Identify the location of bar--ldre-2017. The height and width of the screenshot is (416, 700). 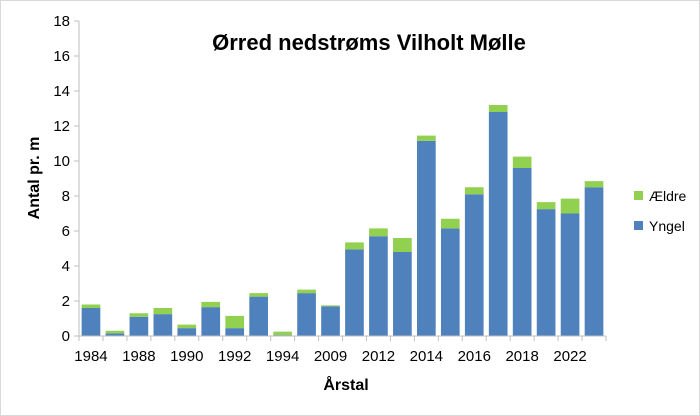
(498, 108).